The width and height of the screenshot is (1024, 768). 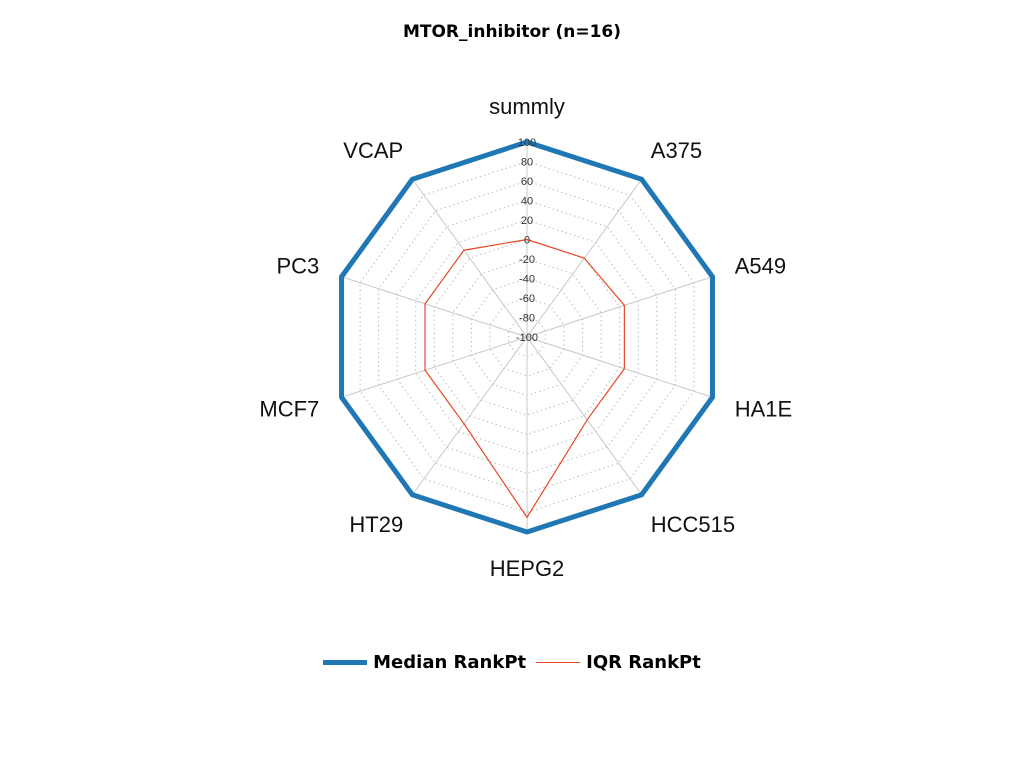 What do you see at coordinates (760, 266) in the screenshot?
I see `axis-label-a549: A549` at bounding box center [760, 266].